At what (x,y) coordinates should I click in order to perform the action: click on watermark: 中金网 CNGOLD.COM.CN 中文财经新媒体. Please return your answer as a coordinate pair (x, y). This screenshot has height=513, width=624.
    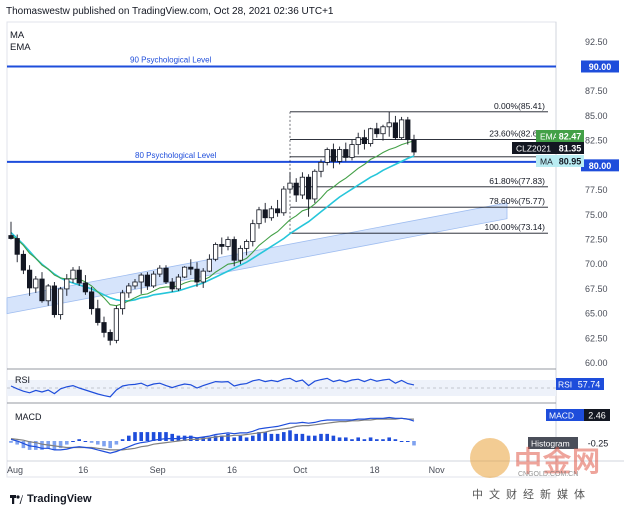
    Looking at the image, I should click on (545, 473).